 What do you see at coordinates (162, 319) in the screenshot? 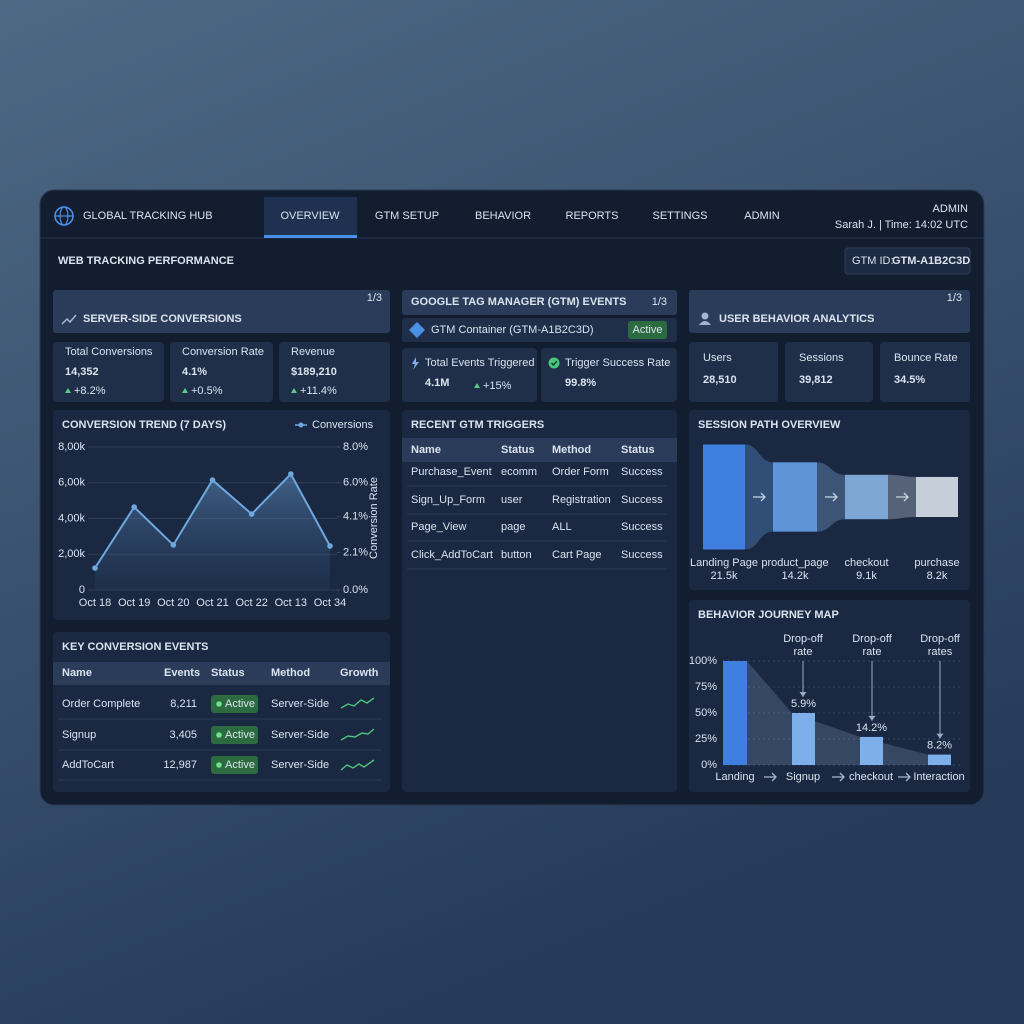
I see `panel-title: SERVER-SIDE CONVERSIONS` at bounding box center [162, 319].